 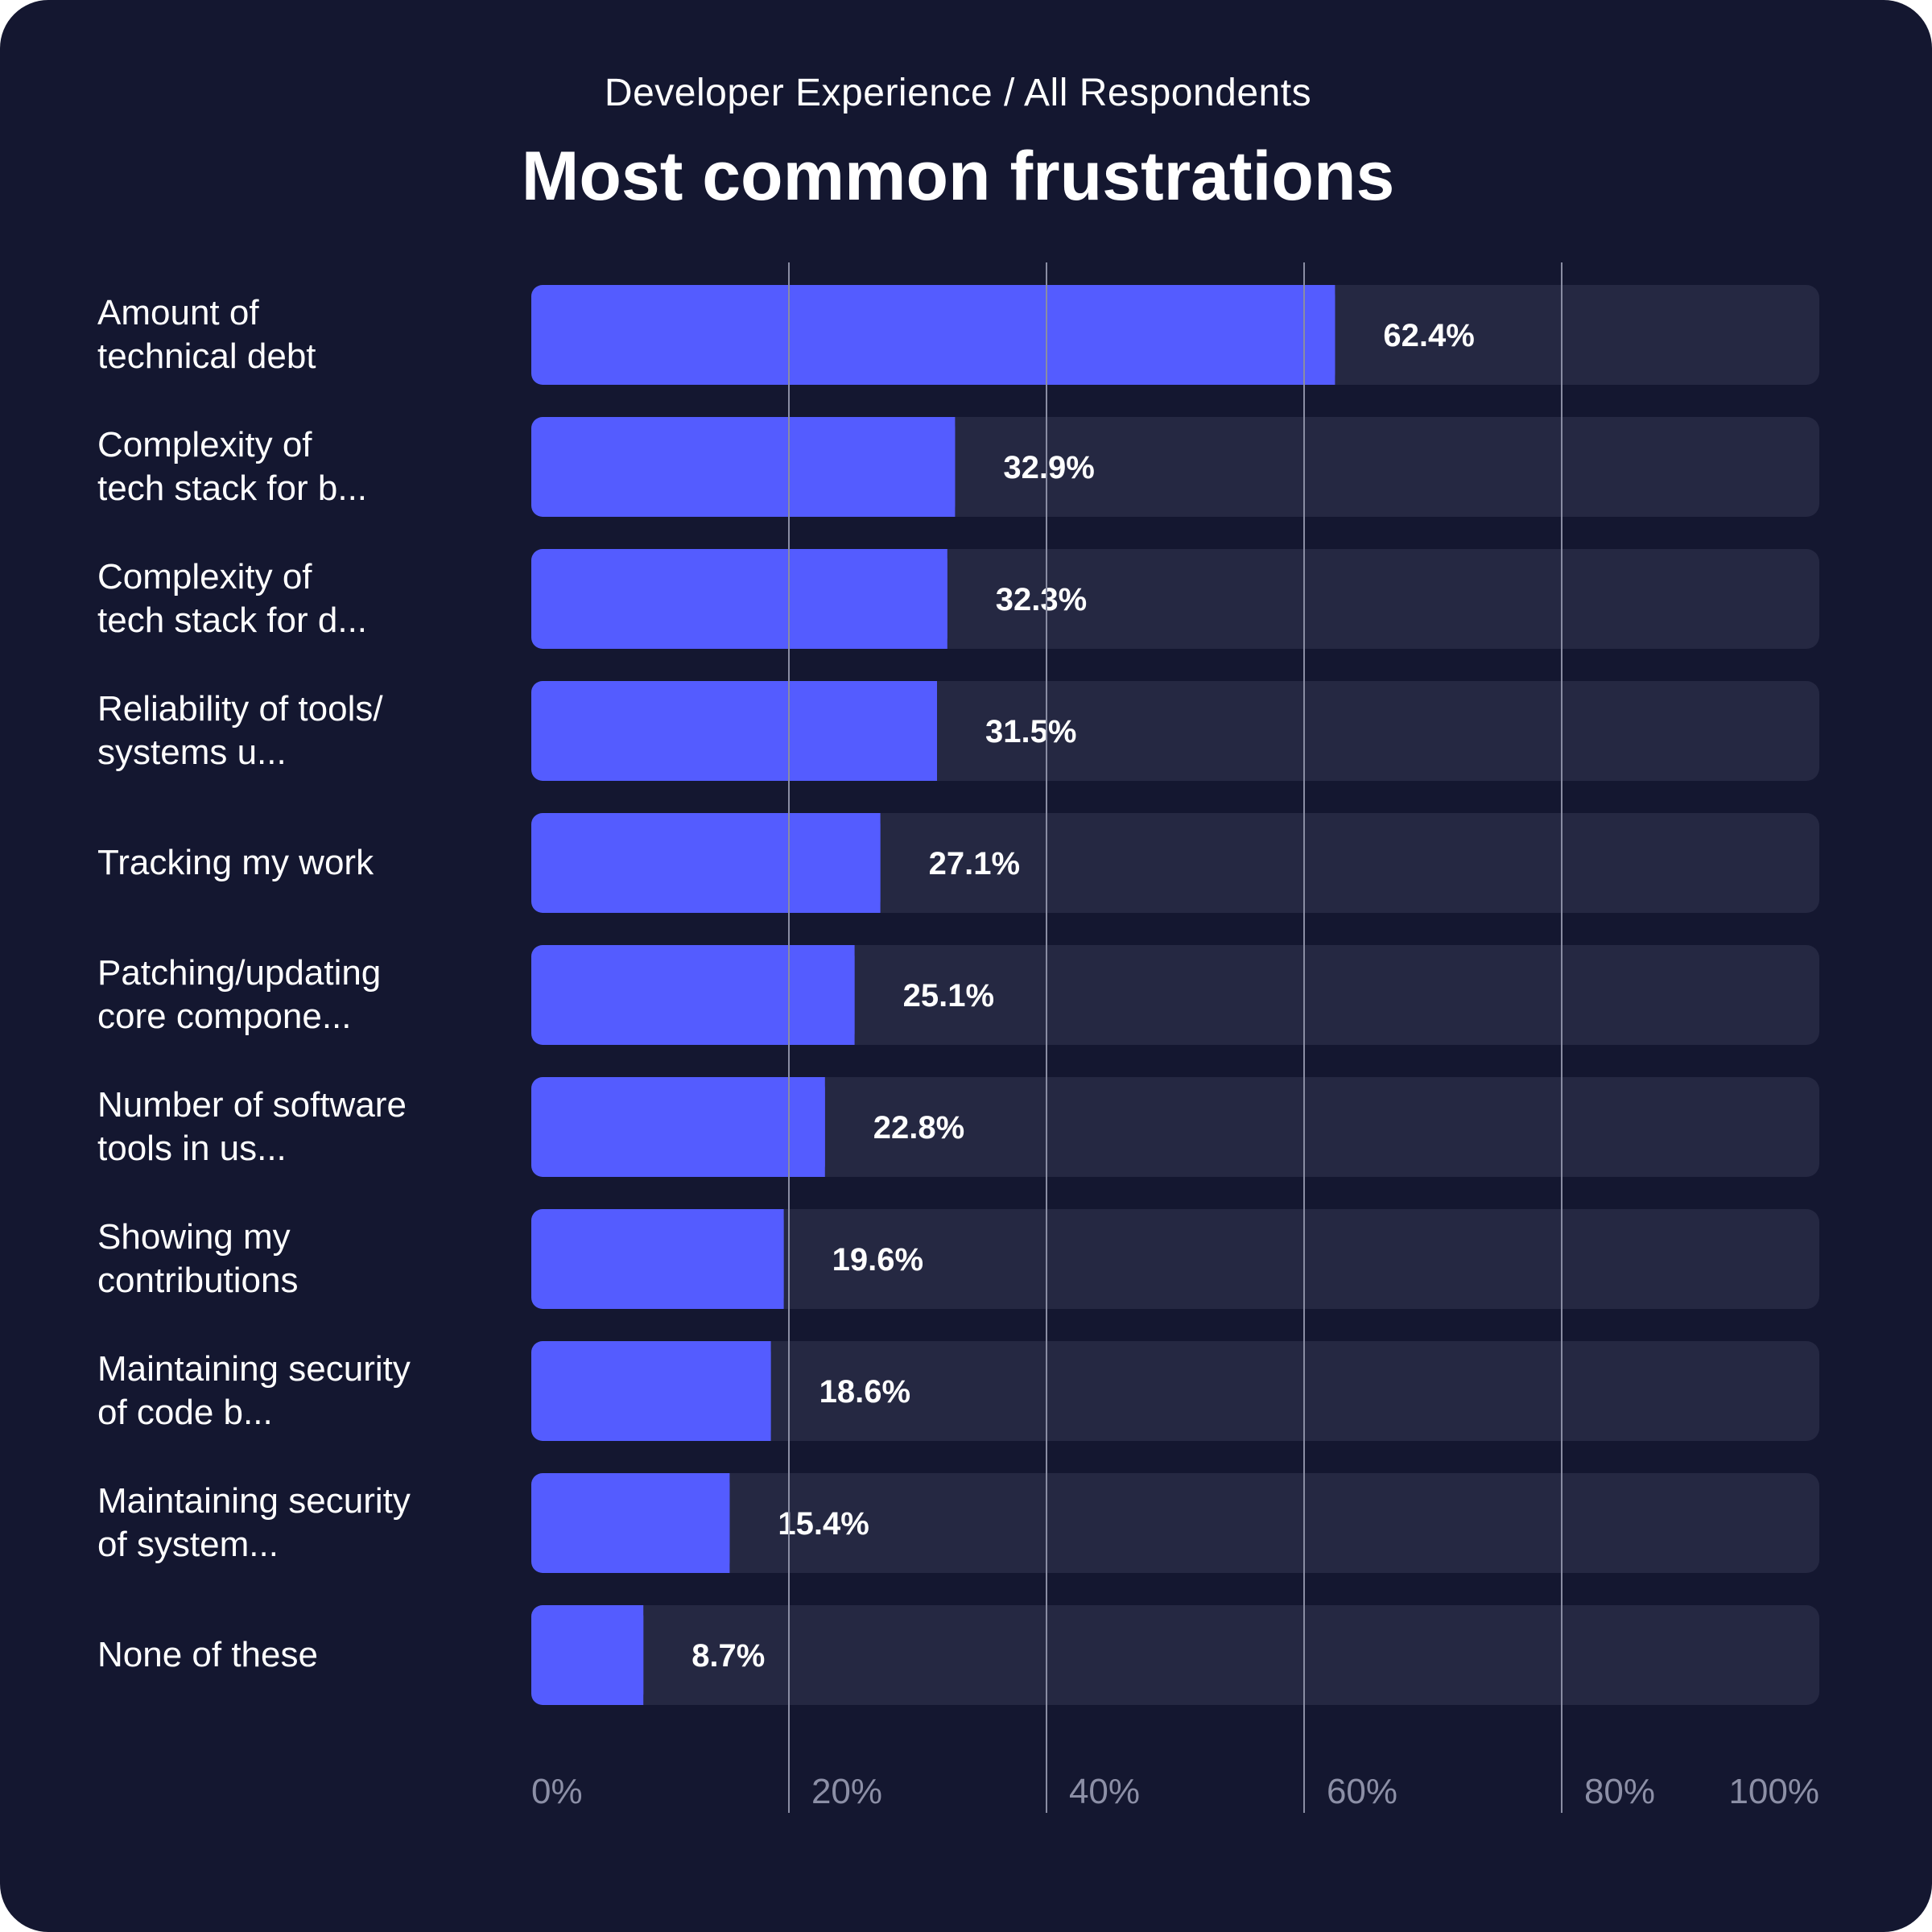 What do you see at coordinates (1428, 335) in the screenshot?
I see `data-label: 62.4%` at bounding box center [1428, 335].